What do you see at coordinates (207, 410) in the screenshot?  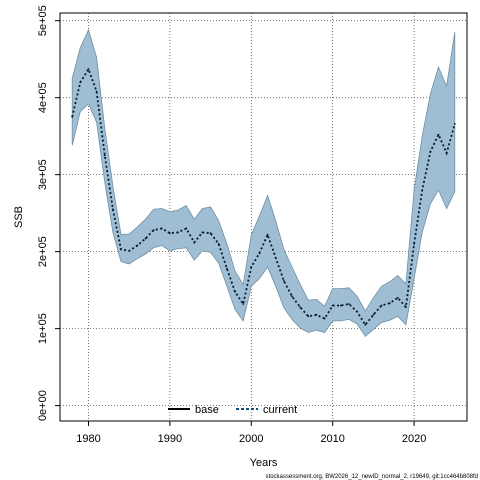 I see `legend-base-label: base` at bounding box center [207, 410].